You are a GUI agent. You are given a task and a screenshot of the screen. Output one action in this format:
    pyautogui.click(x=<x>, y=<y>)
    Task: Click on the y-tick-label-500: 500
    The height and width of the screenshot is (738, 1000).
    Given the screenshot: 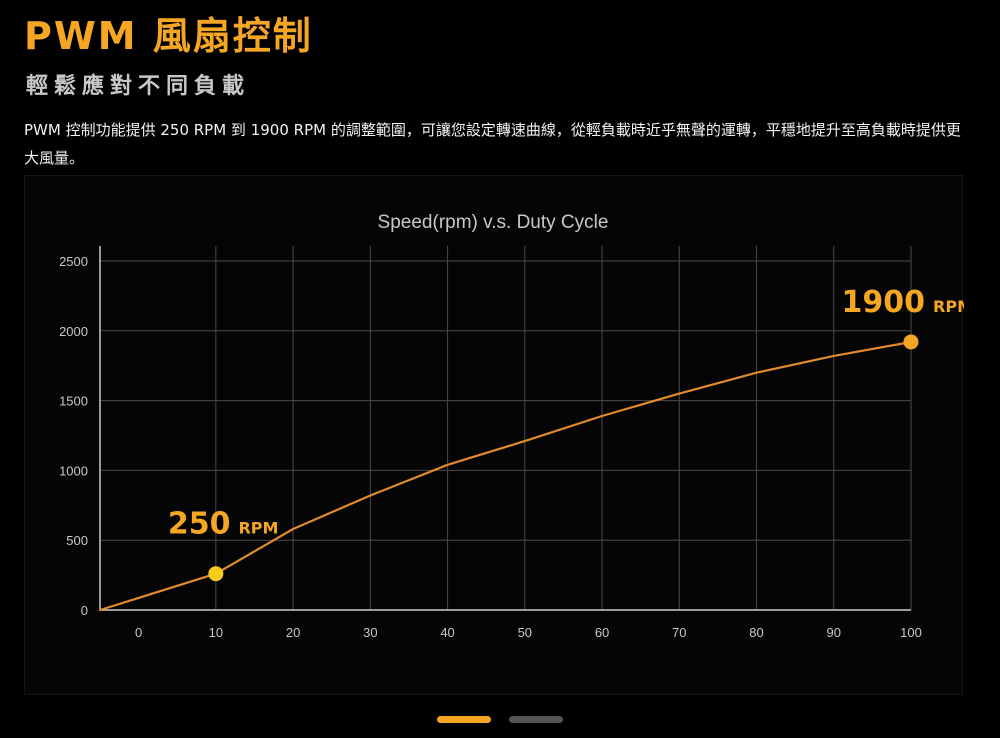 What is the action you would take?
    pyautogui.click(x=77, y=540)
    